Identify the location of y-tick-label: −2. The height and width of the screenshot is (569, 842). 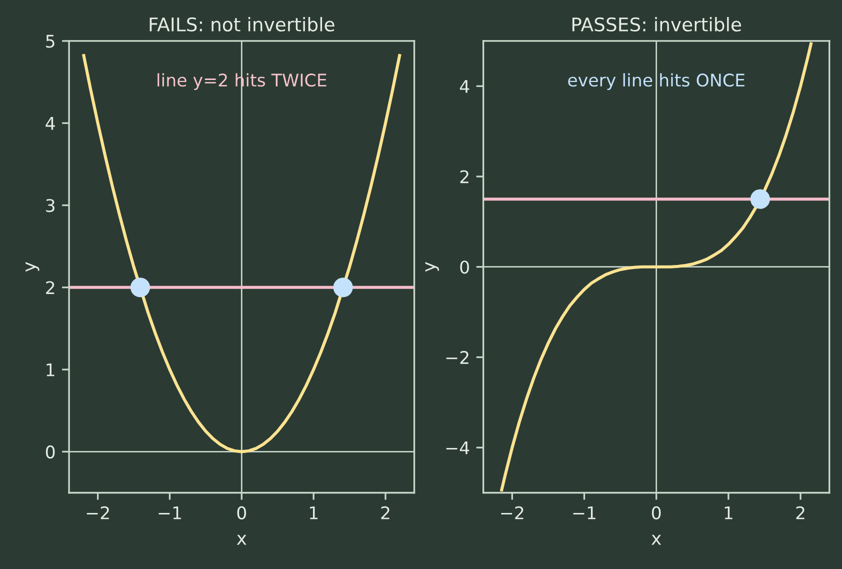
(457, 357).